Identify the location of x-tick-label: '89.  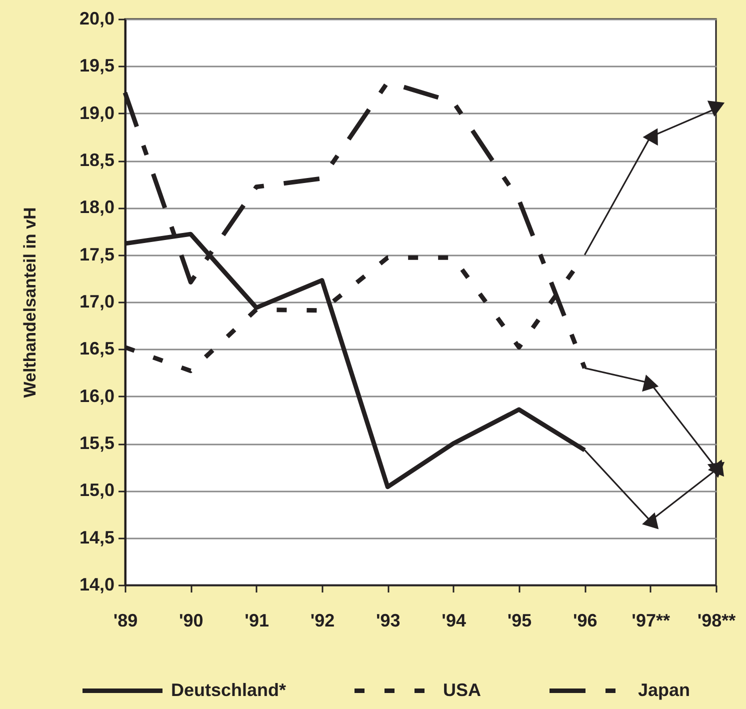
(125, 620).